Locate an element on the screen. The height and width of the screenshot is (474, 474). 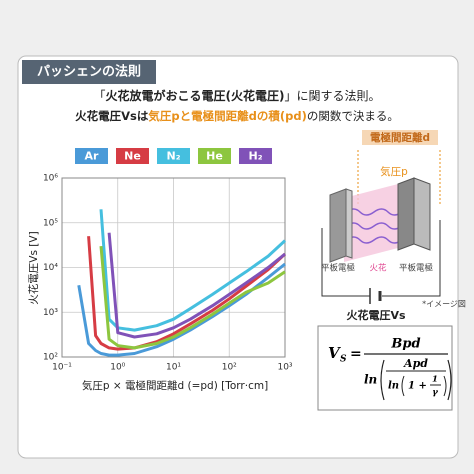
electrode-left-side is located at coordinates (349, 223).